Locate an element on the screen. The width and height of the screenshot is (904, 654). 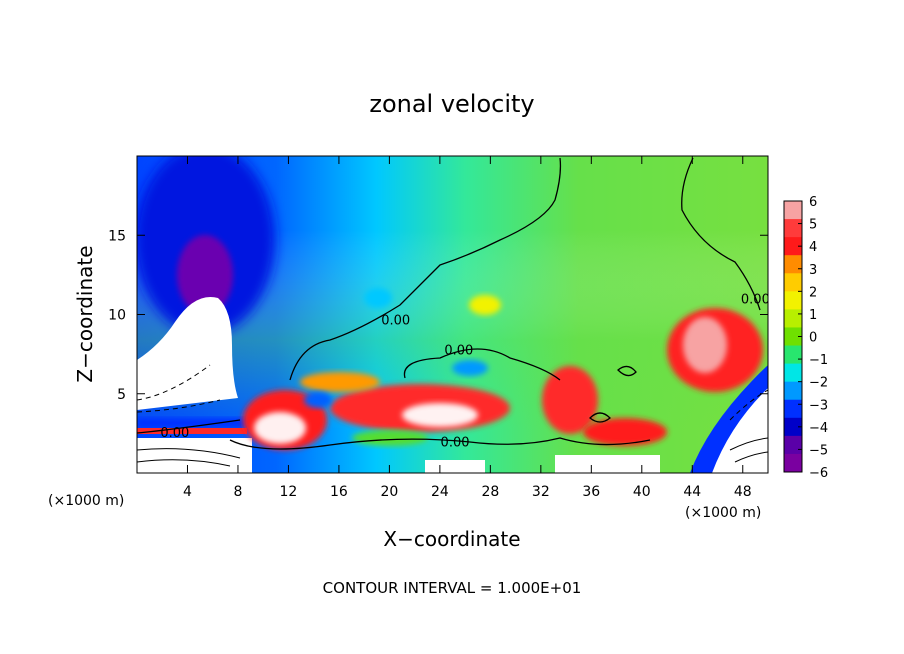
colorbar-tick-label: 6 is located at coordinates (813, 202).